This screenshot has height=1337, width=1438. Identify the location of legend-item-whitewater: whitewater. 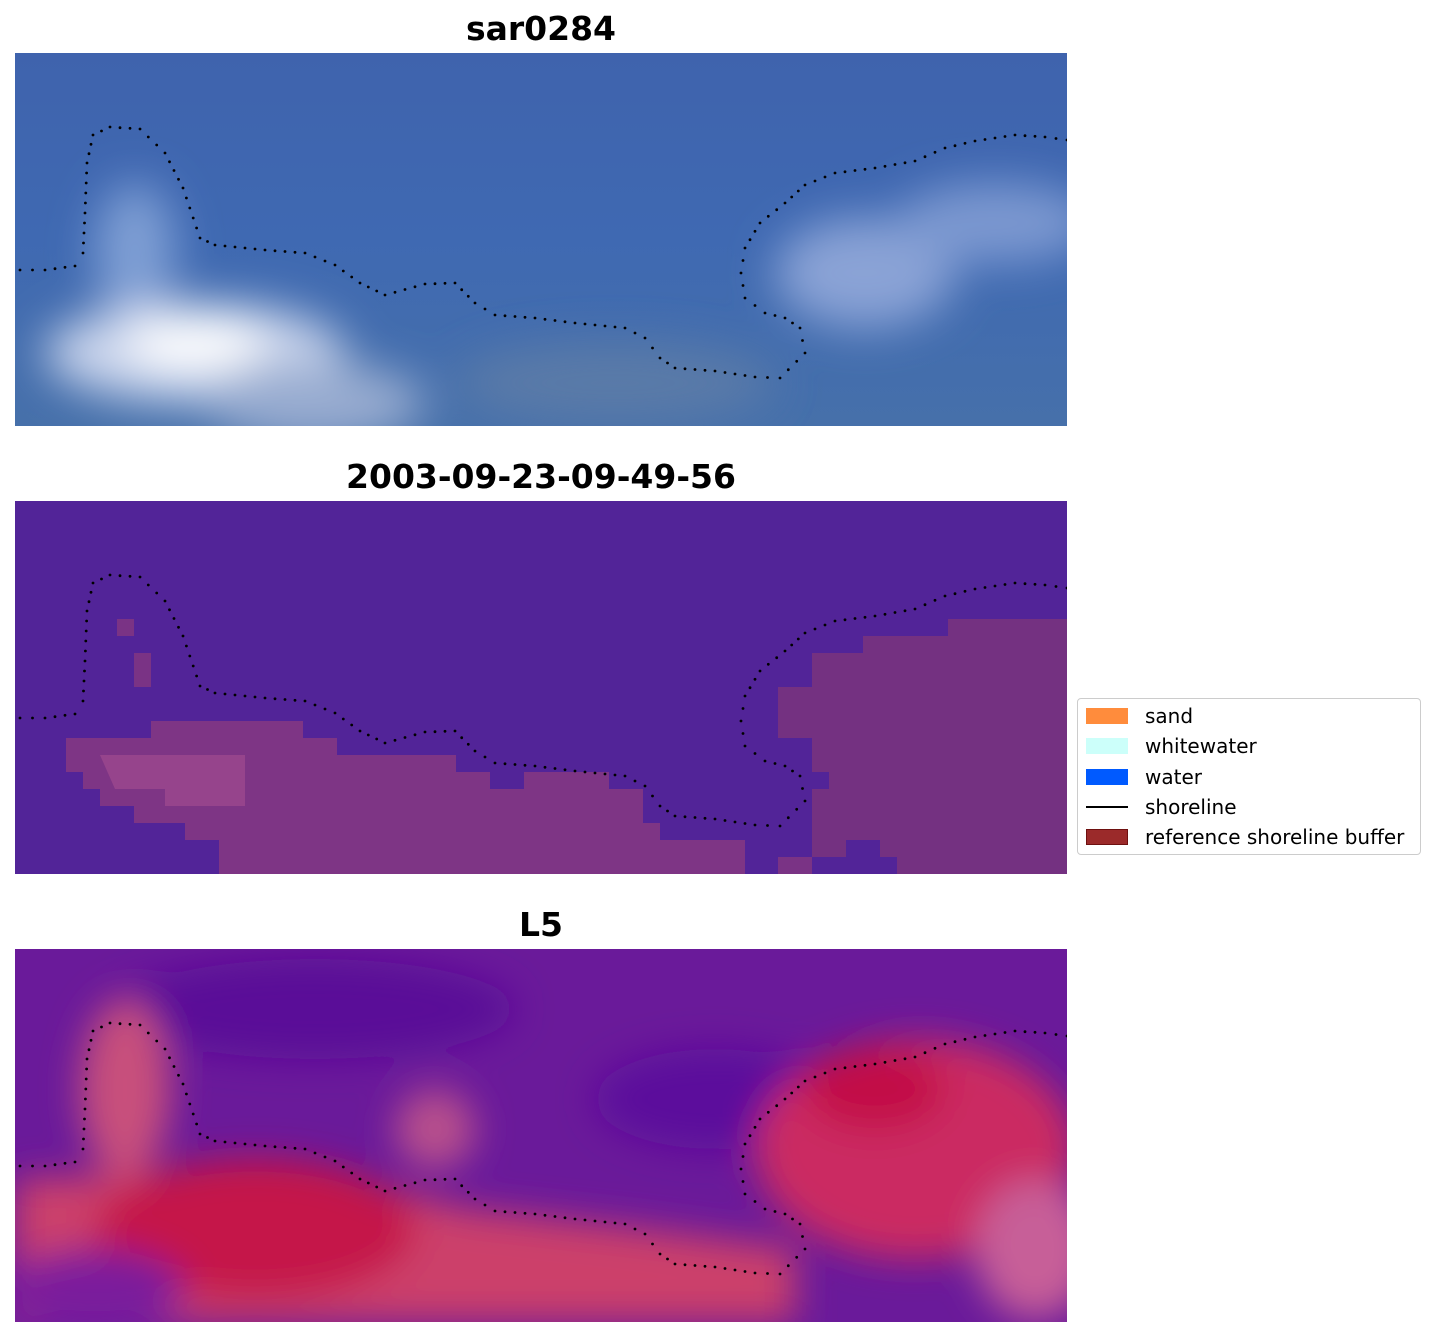
(1171, 746).